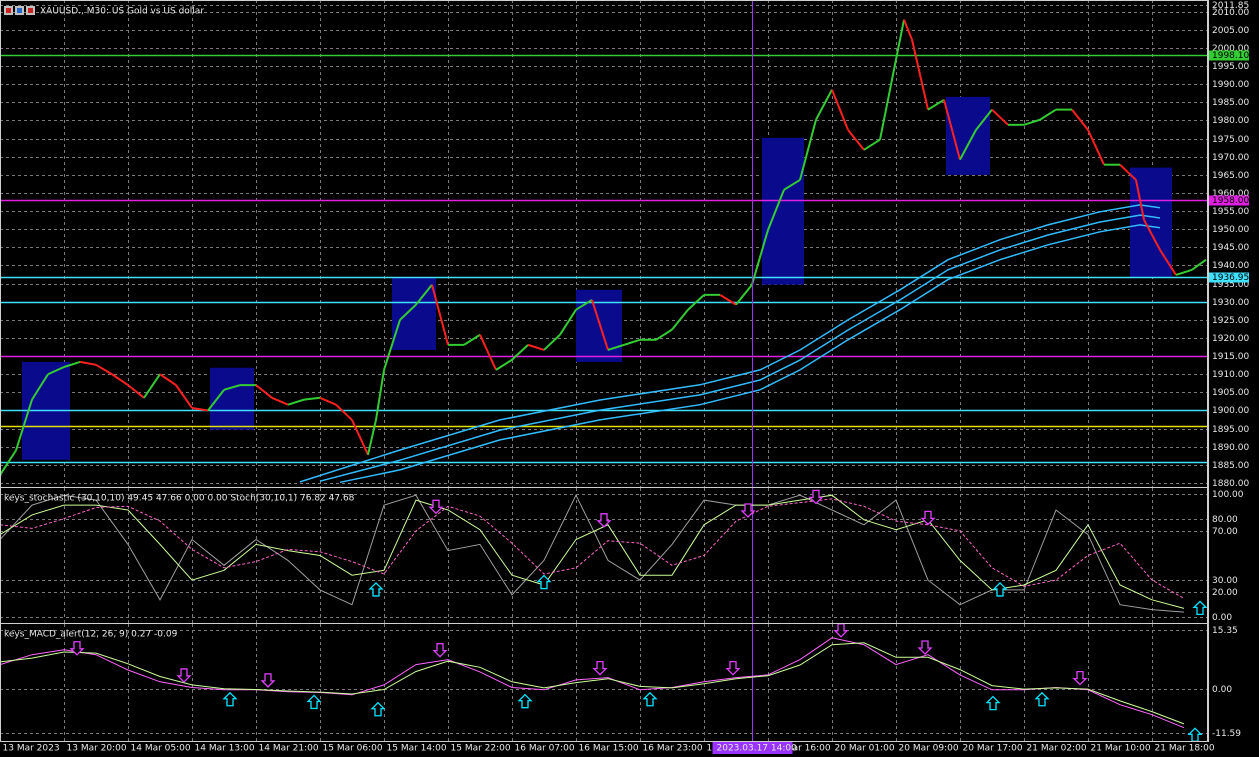 Image resolution: width=1259 pixels, height=757 pixels. I want to click on y-tick-label: 1920.00, so click(1230, 339).